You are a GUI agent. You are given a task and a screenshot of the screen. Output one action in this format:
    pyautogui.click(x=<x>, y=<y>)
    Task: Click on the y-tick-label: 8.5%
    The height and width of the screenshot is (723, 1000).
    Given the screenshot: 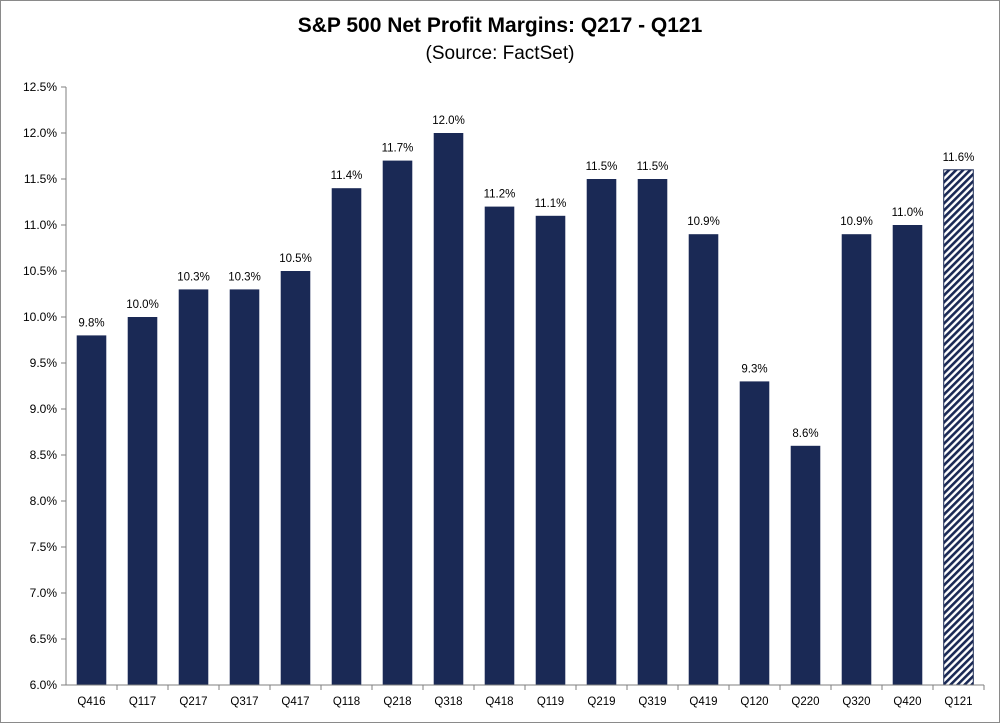 What is the action you would take?
    pyautogui.click(x=44, y=455)
    